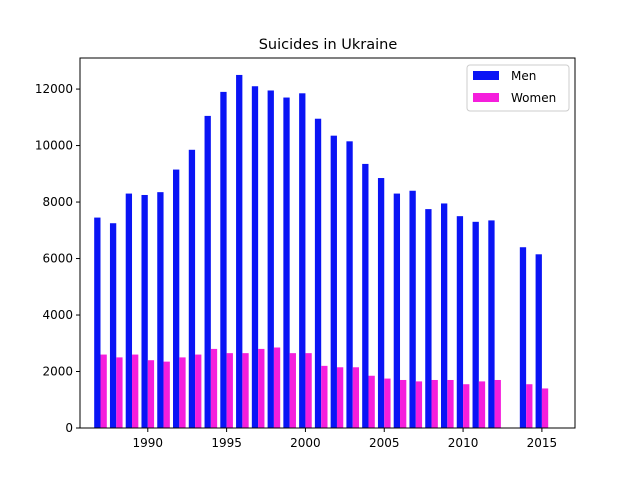  What do you see at coordinates (286, 262) in the screenshot?
I see `bar-men-1999` at bounding box center [286, 262].